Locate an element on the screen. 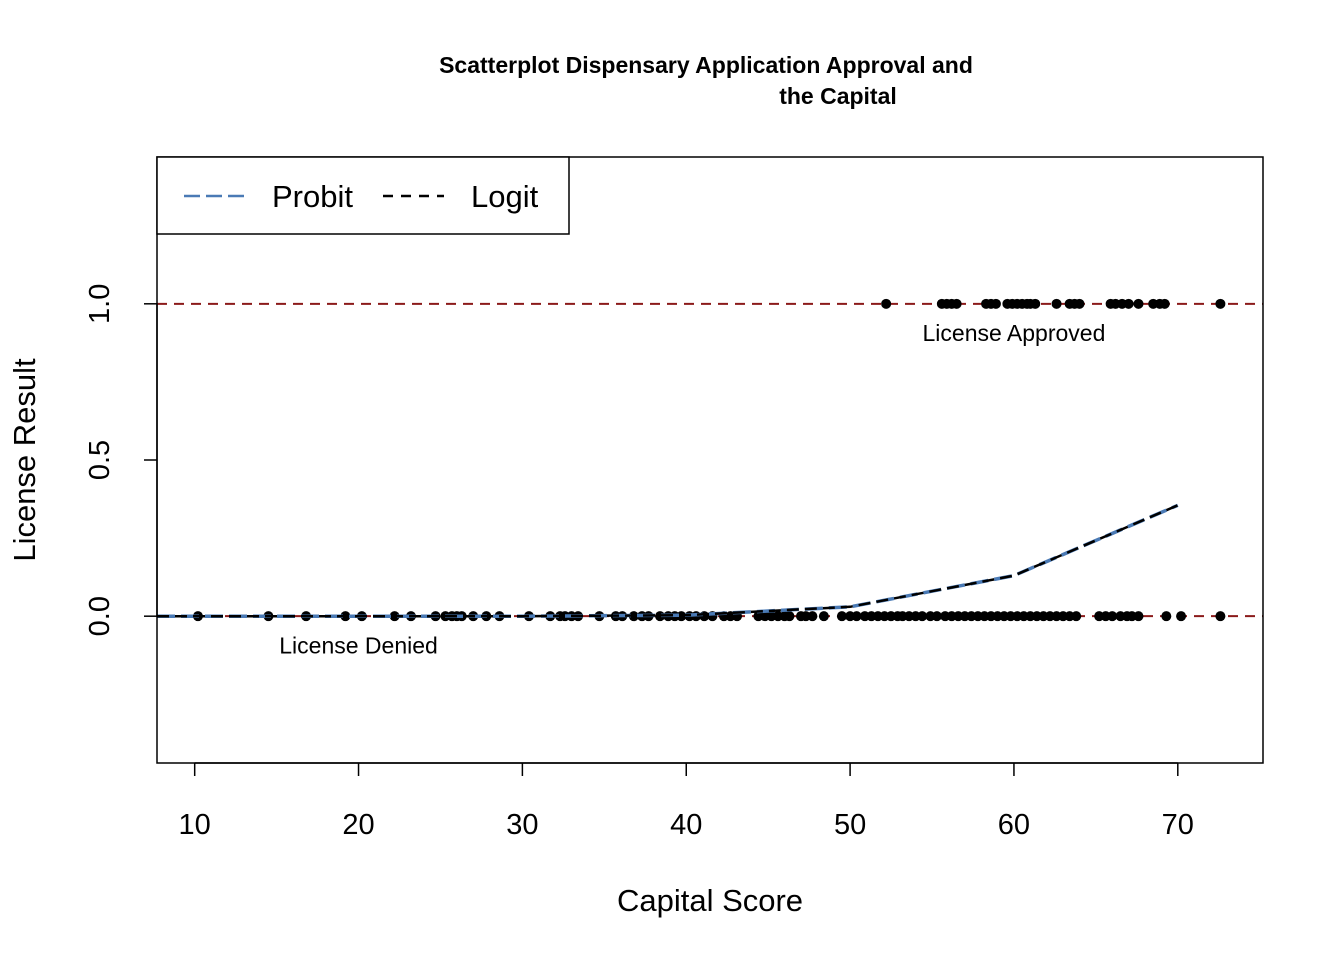  legend-box is located at coordinates (363, 195).